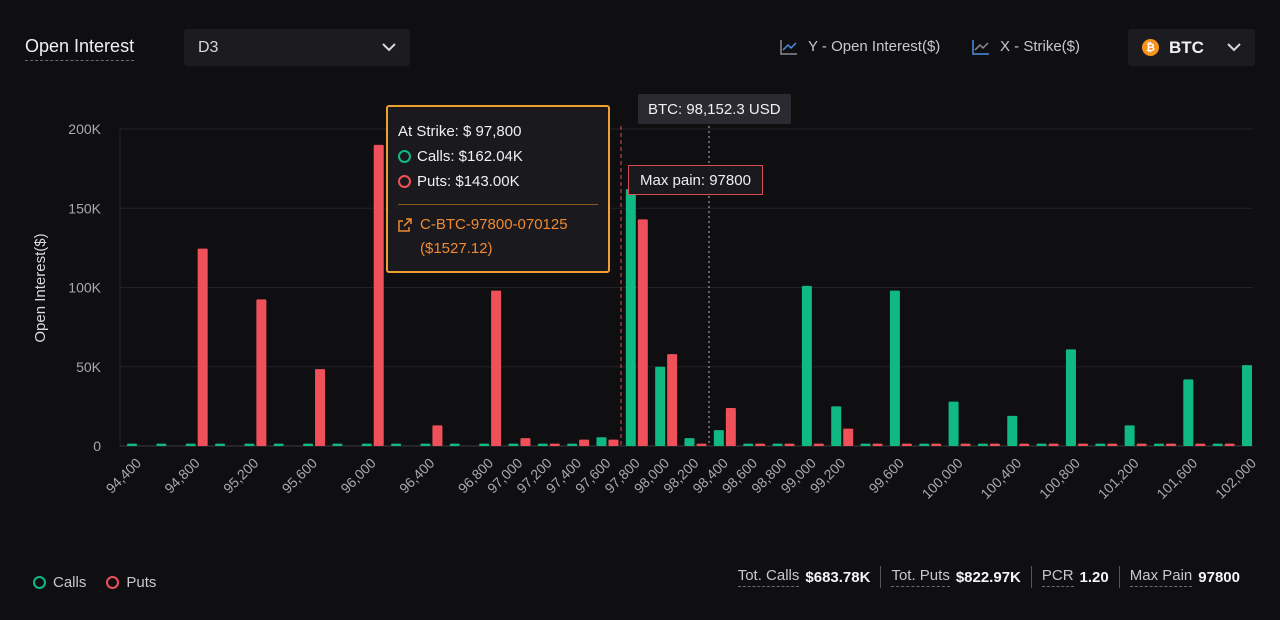  Describe the element at coordinates (182, 476) in the screenshot. I see `x-tick-label: 94,800` at that location.